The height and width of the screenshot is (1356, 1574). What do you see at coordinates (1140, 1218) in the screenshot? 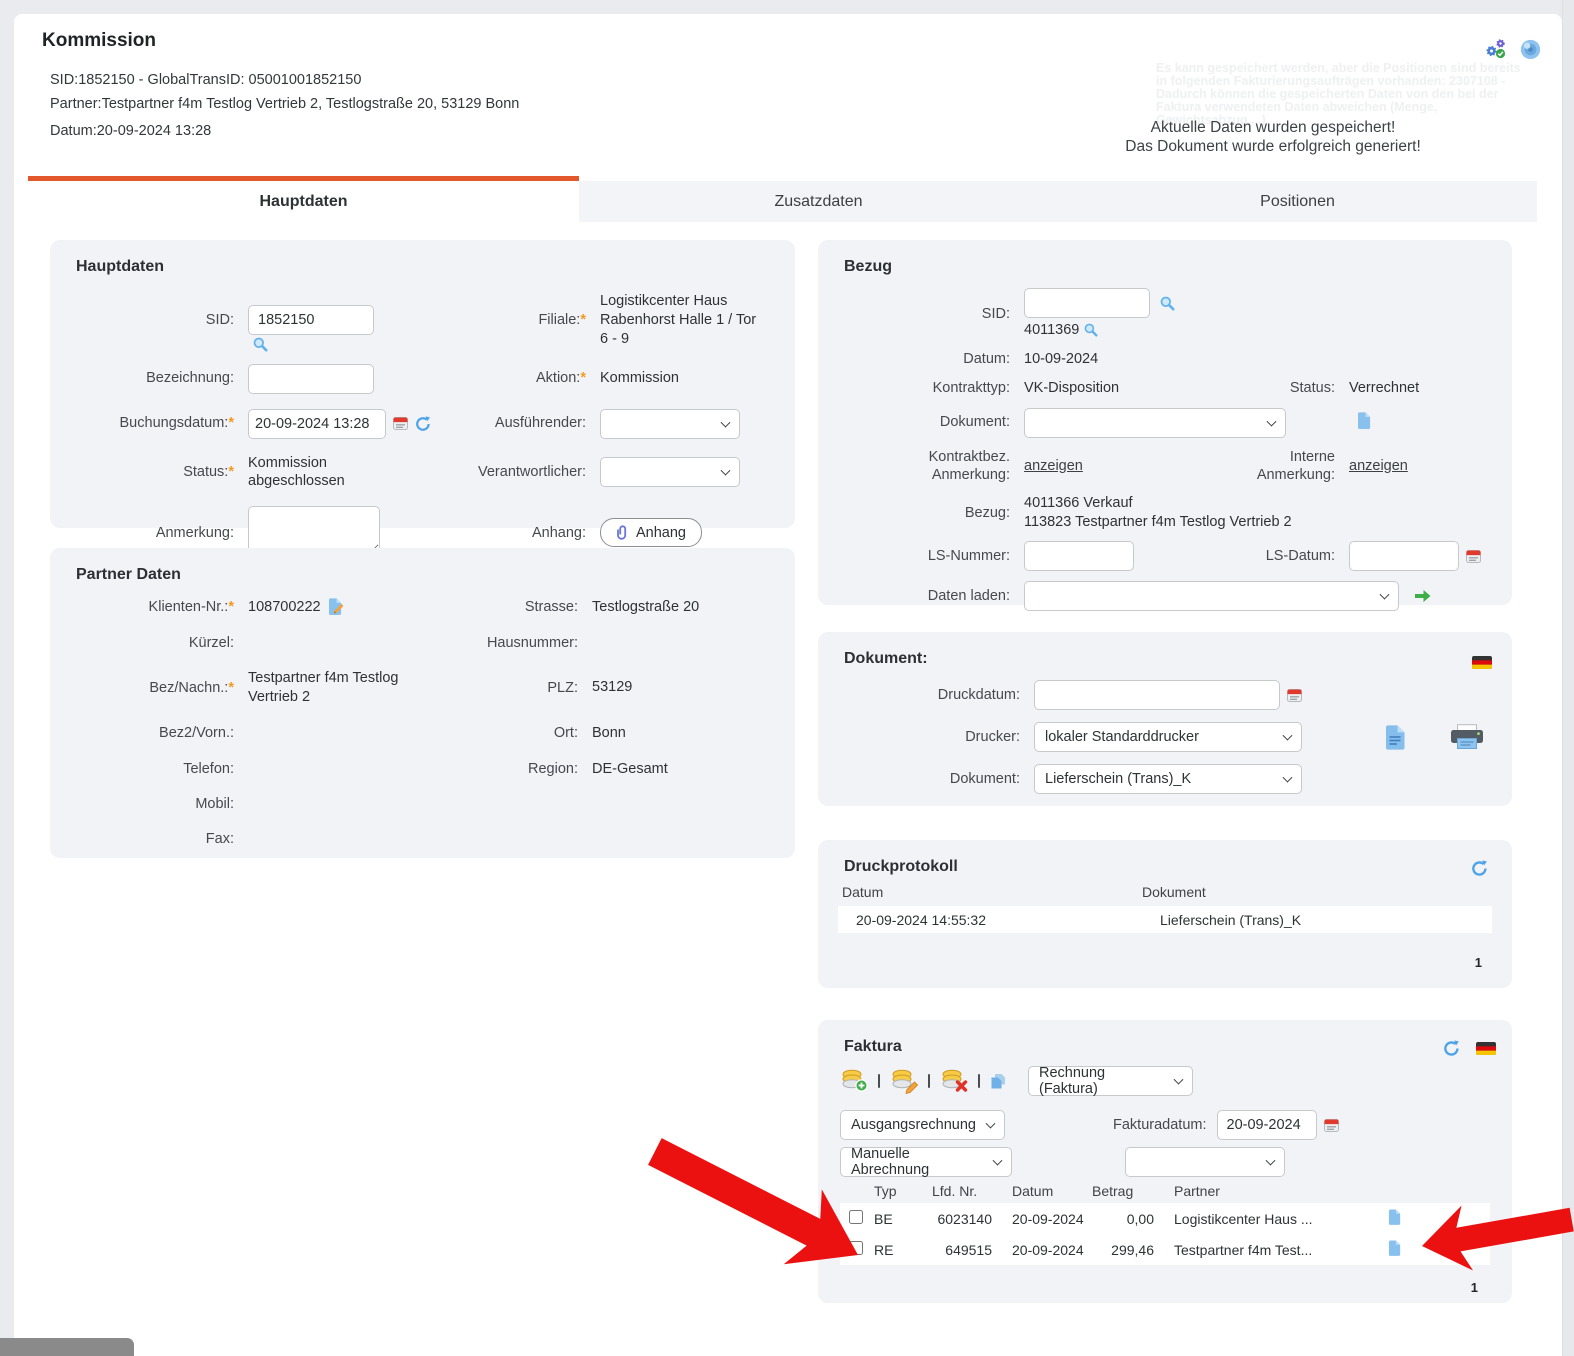
I see `row-betrag: 0,00` at bounding box center [1140, 1218].